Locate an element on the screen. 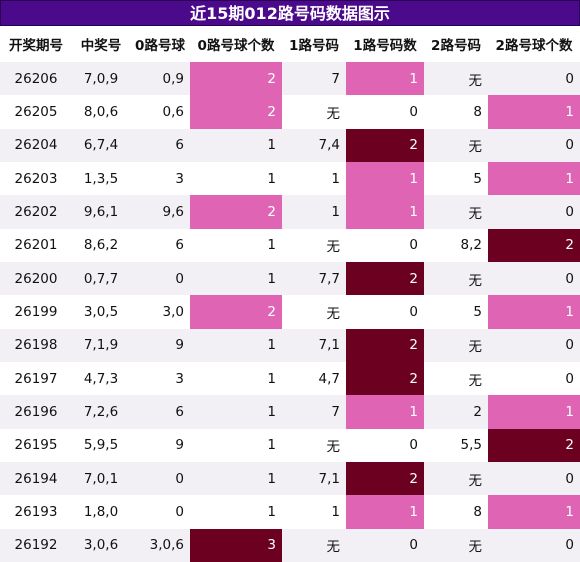 The width and height of the screenshot is (580, 562). table-row: 26197 4,7,3 3 1 4,7 2 无 0 is located at coordinates (290, 378).